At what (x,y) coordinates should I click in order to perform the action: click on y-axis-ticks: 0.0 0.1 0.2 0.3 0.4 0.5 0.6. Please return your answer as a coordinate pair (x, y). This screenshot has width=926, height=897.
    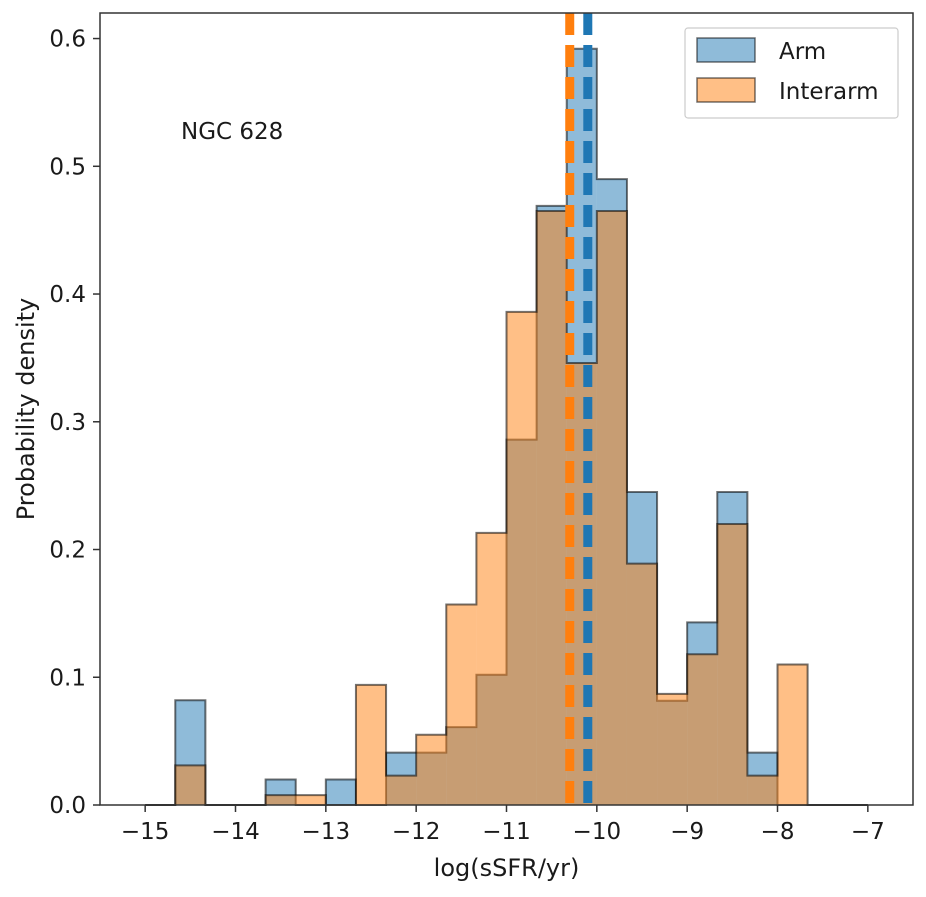
    Looking at the image, I should click on (74, 423).